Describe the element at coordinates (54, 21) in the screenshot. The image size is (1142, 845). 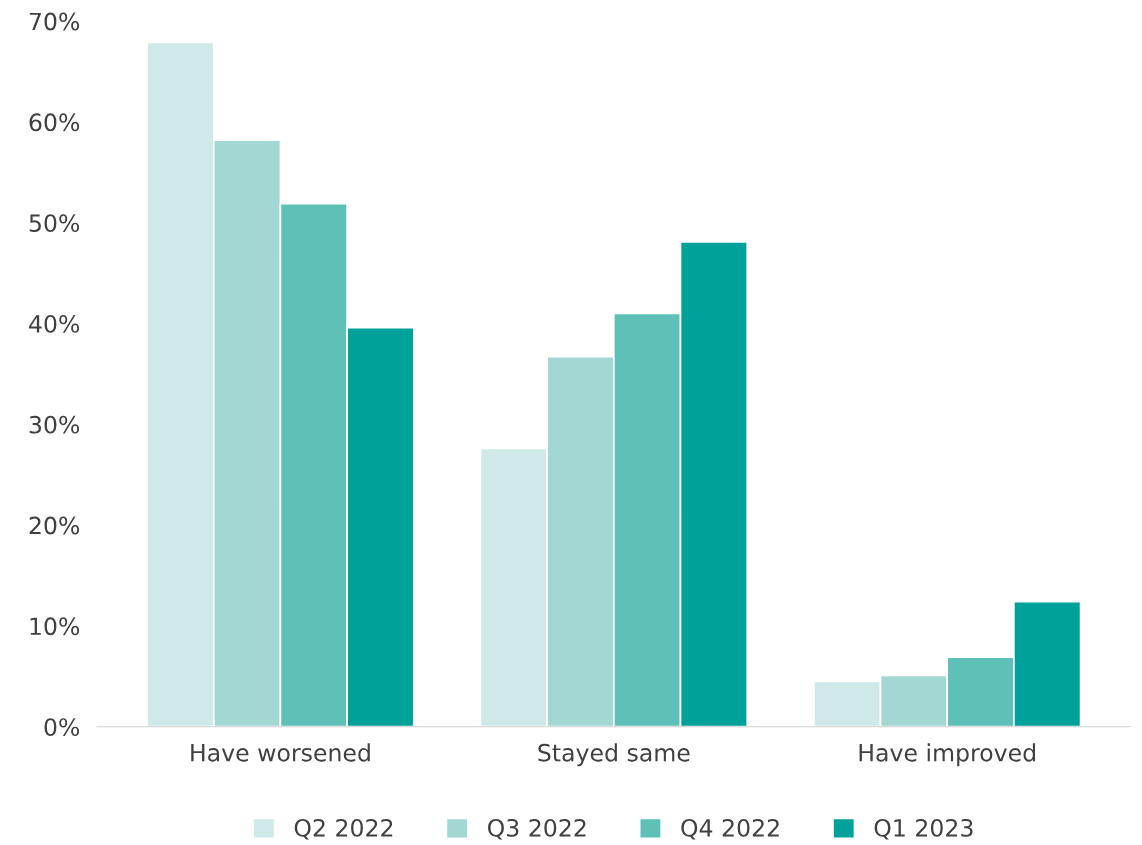
I see `y-tick-label: 70%` at that location.